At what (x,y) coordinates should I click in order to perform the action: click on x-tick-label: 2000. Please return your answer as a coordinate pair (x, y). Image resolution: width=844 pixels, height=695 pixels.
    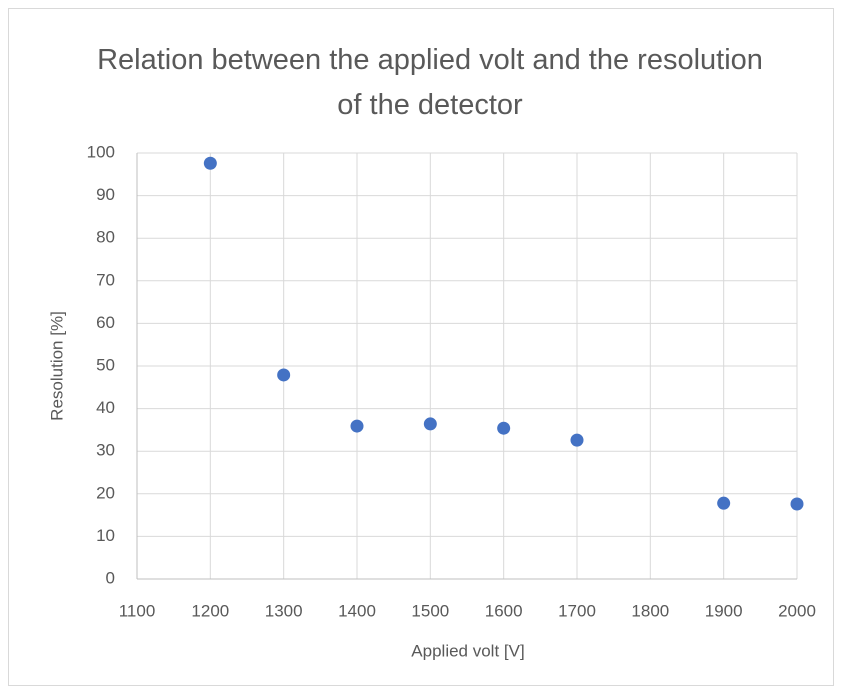
    Looking at the image, I should click on (797, 610).